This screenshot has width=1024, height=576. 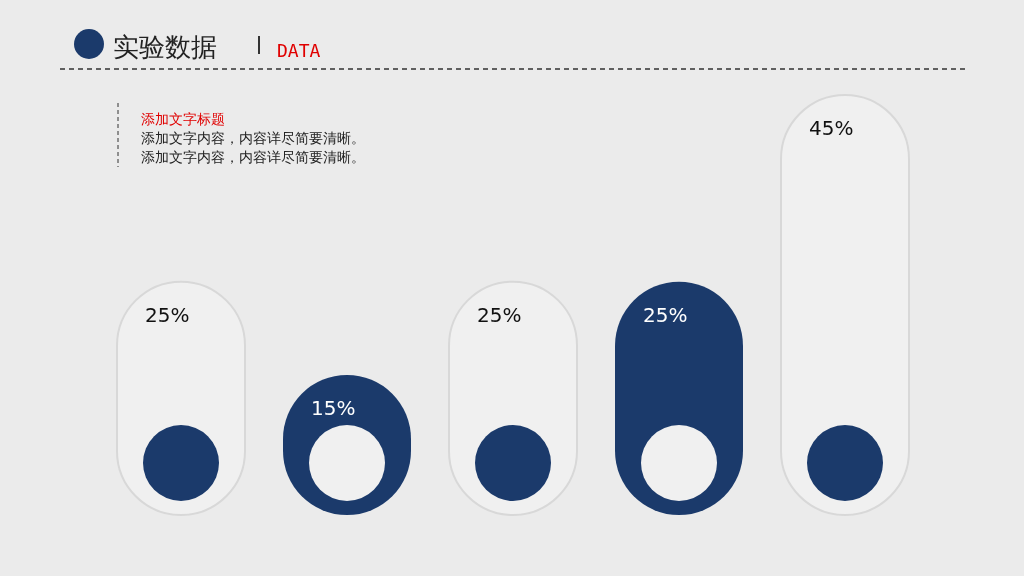 What do you see at coordinates (333, 408) in the screenshot?
I see `data-label: 15%` at bounding box center [333, 408].